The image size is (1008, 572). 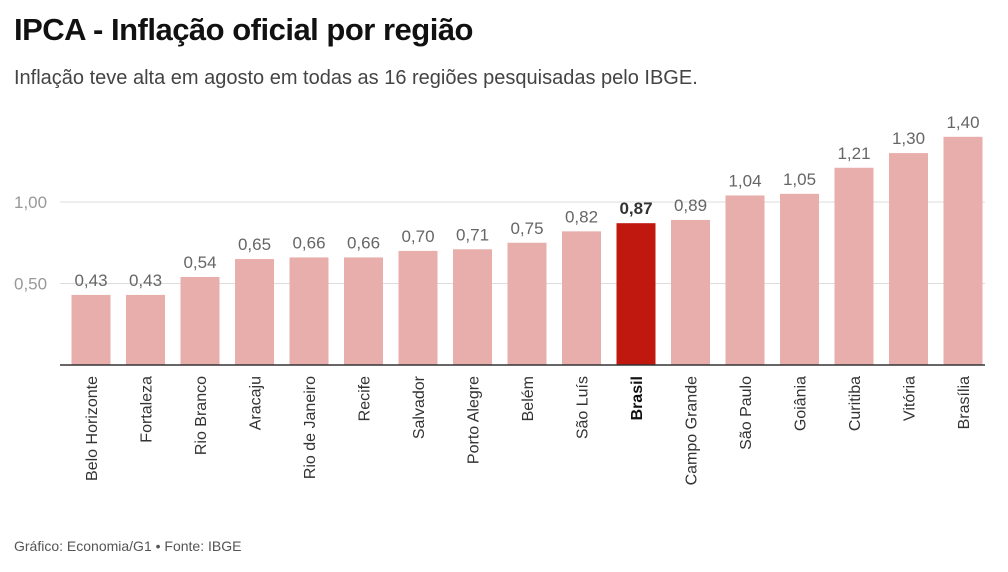 What do you see at coordinates (637, 398) in the screenshot?
I see `x-tick-label: Brasil` at bounding box center [637, 398].